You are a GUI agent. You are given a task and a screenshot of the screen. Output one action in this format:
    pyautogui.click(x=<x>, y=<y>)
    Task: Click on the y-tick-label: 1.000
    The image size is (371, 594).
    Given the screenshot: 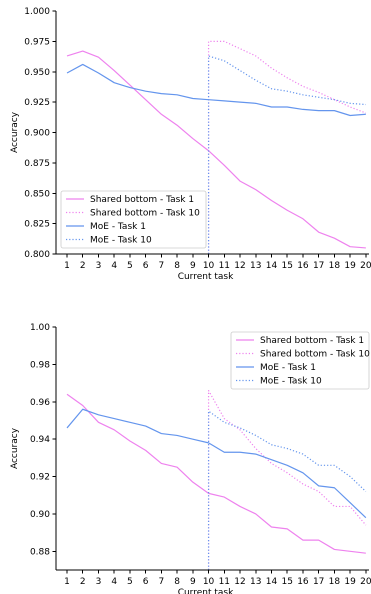 What is the action you would take?
    pyautogui.click(x=37, y=12)
    